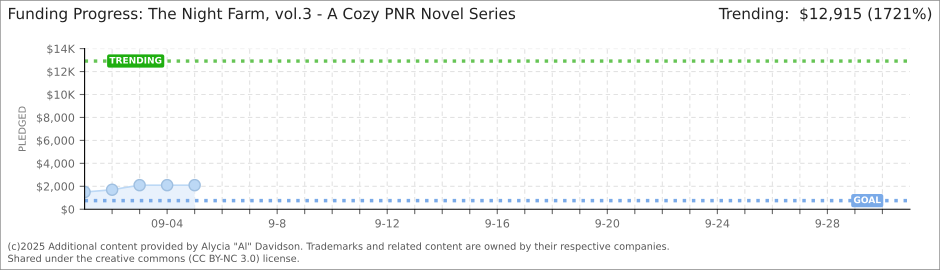  What do you see at coordinates (55, 141) in the screenshot?
I see `y-tick-label: $6,000` at bounding box center [55, 141].